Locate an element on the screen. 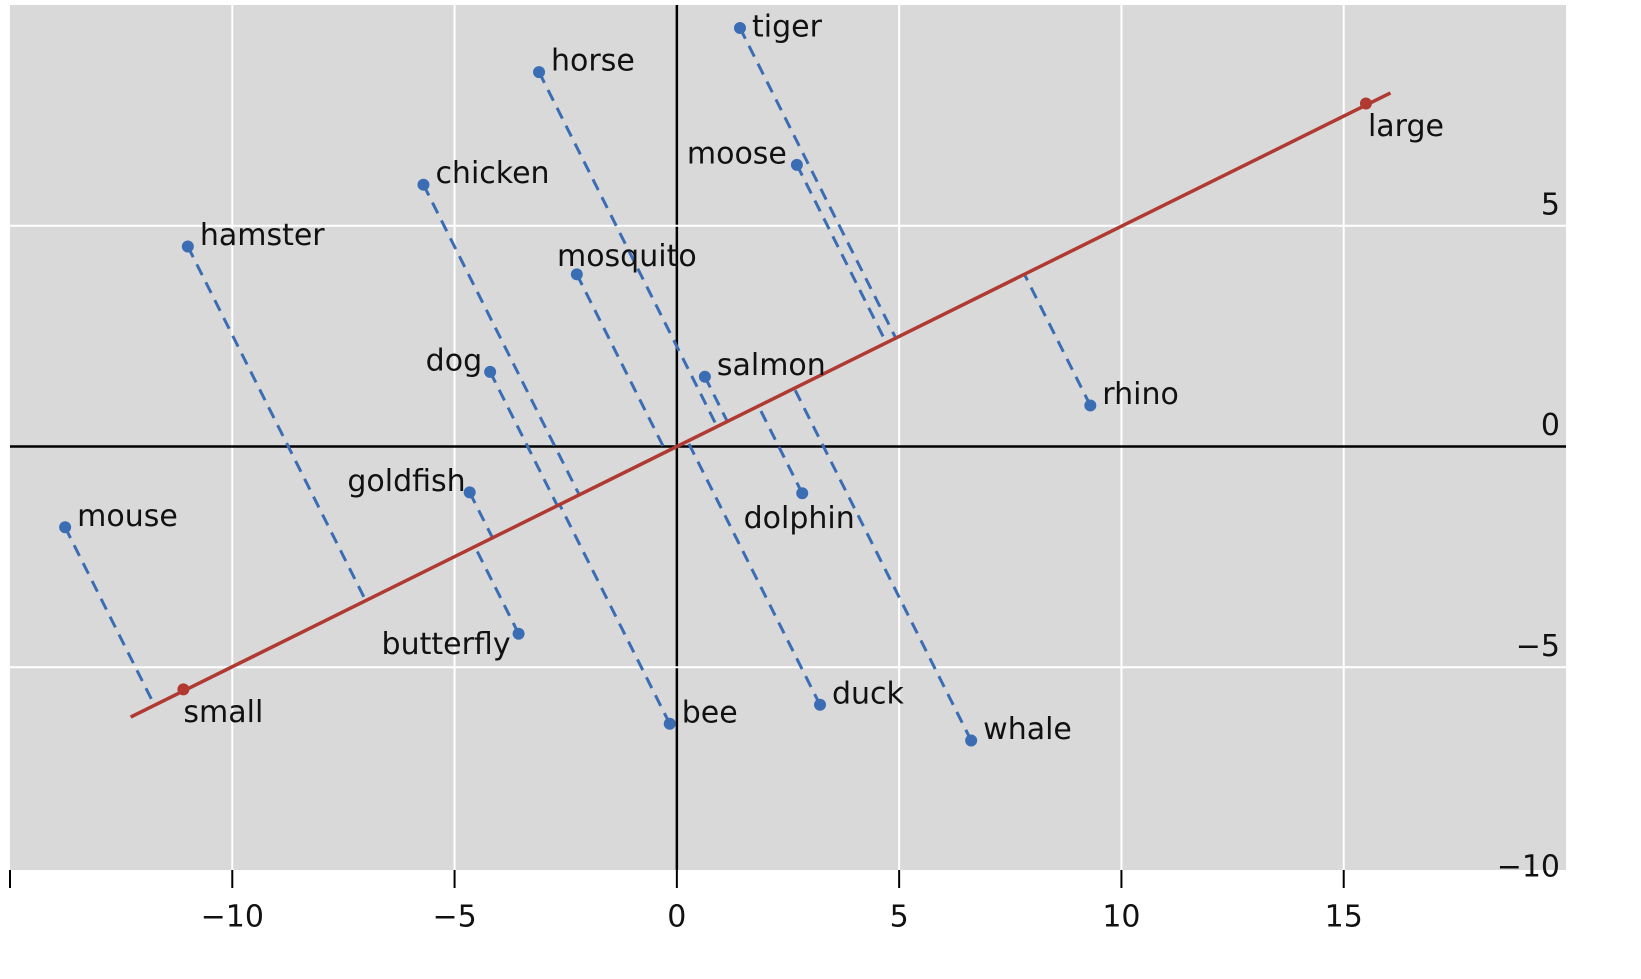 This screenshot has width=1641, height=979. x-tick-label: 0 is located at coordinates (676, 917).